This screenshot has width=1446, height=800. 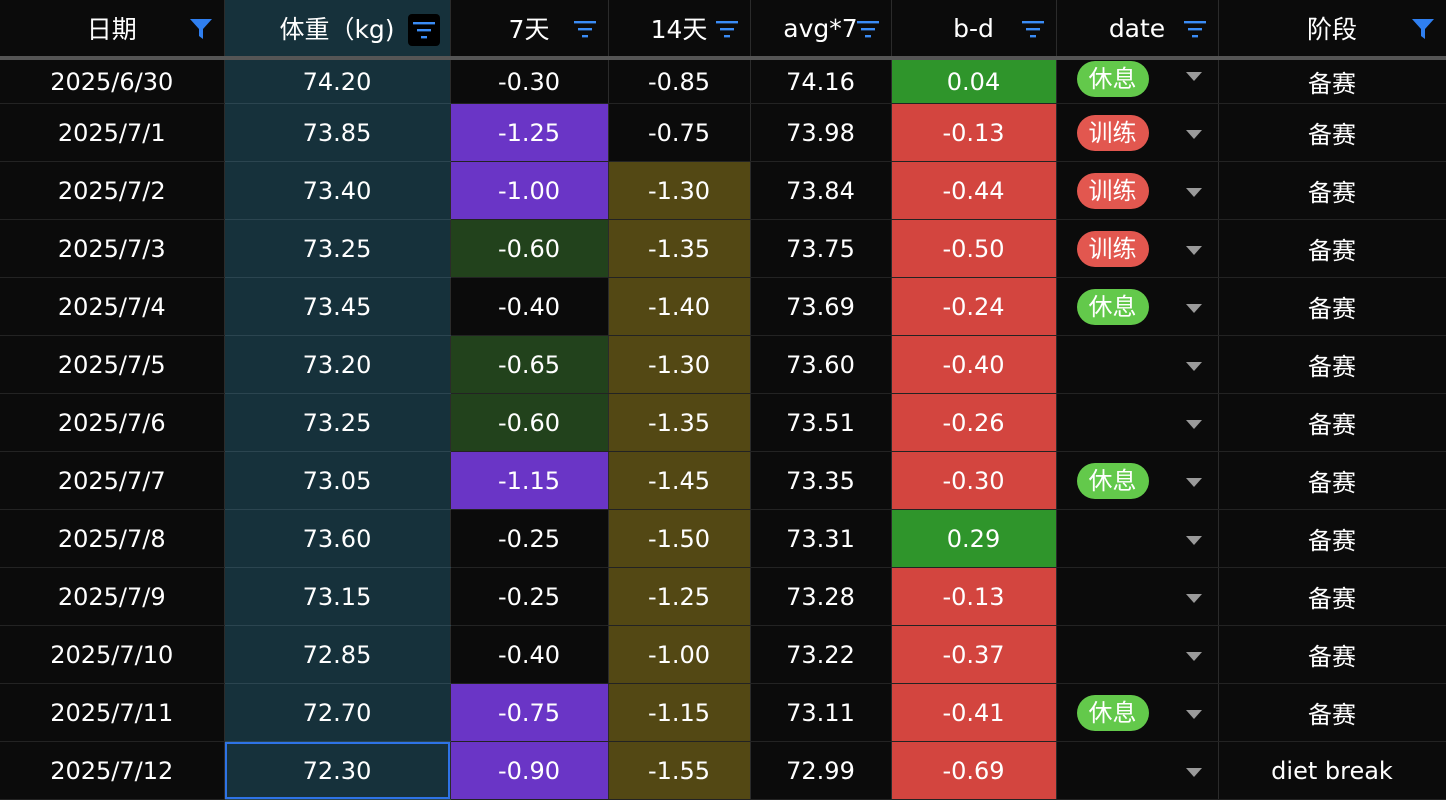 I want to click on date-cell: 2025/7/10, so click(x=112, y=654).